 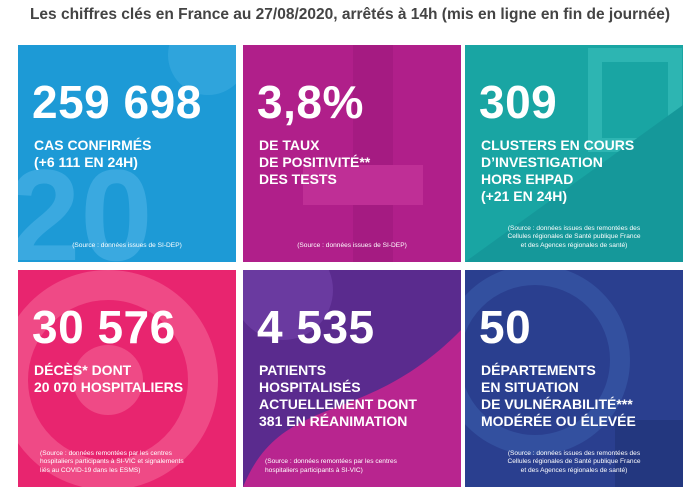 I want to click on description-line: 20 070 HOSPITALIERS, so click(x=109, y=387).